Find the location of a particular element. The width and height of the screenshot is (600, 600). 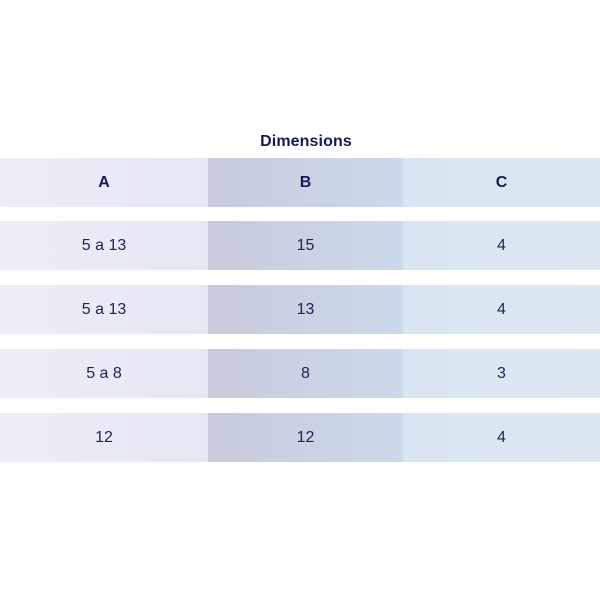

table-cell-b: 15 is located at coordinates (305, 245).